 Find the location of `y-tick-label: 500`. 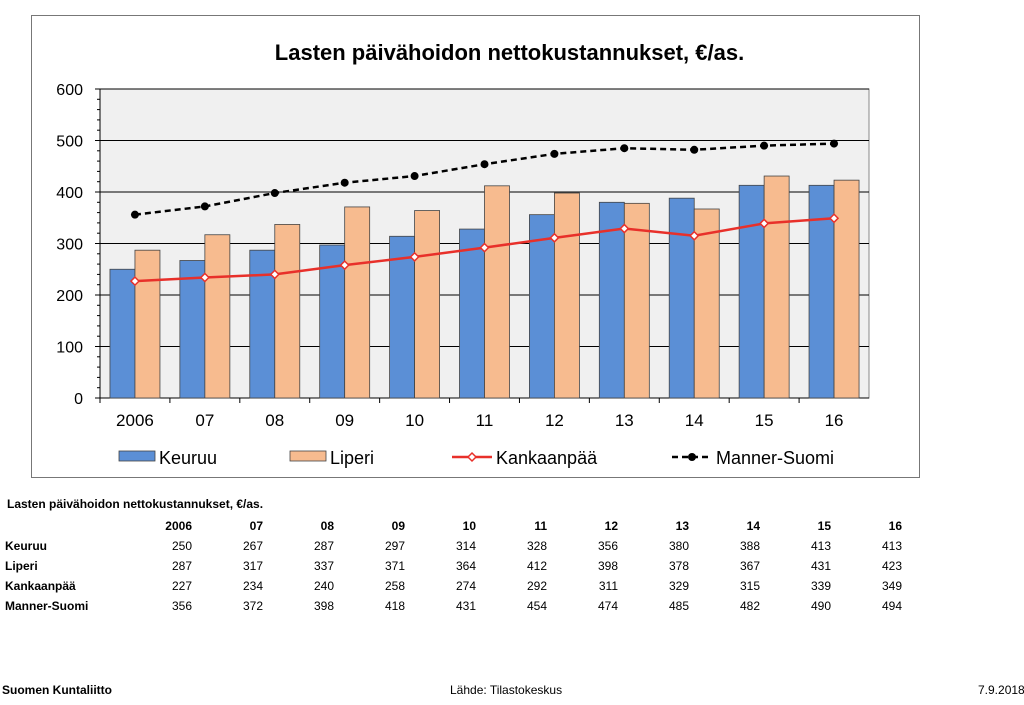

y-tick-label: 500 is located at coordinates (69, 142).